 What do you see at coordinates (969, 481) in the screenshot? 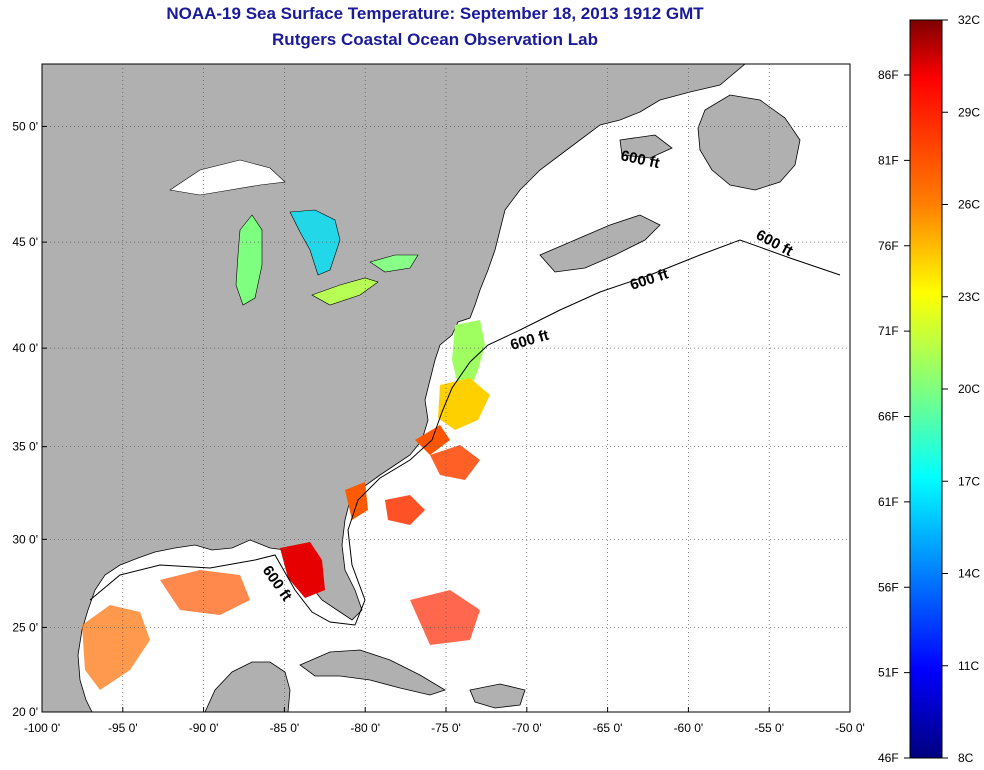
I see `celsius-label: 17C` at bounding box center [969, 481].